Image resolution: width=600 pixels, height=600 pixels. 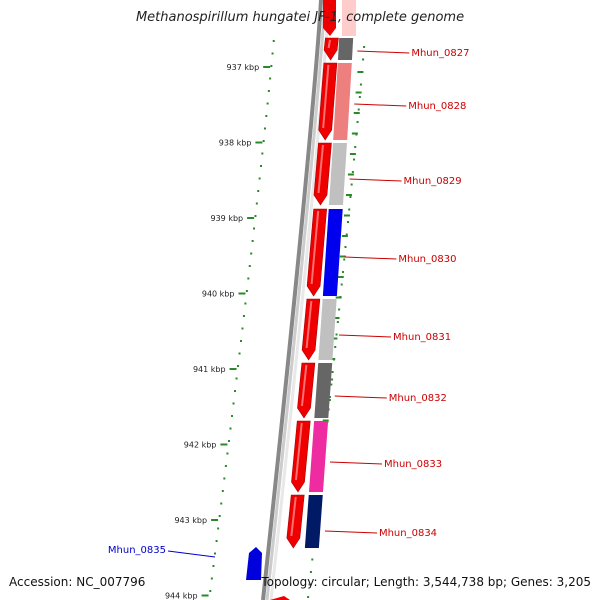 What do you see at coordinates (243, 67) in the screenshot?
I see `kbp-tick-label: 937 kbp` at bounding box center [243, 67].